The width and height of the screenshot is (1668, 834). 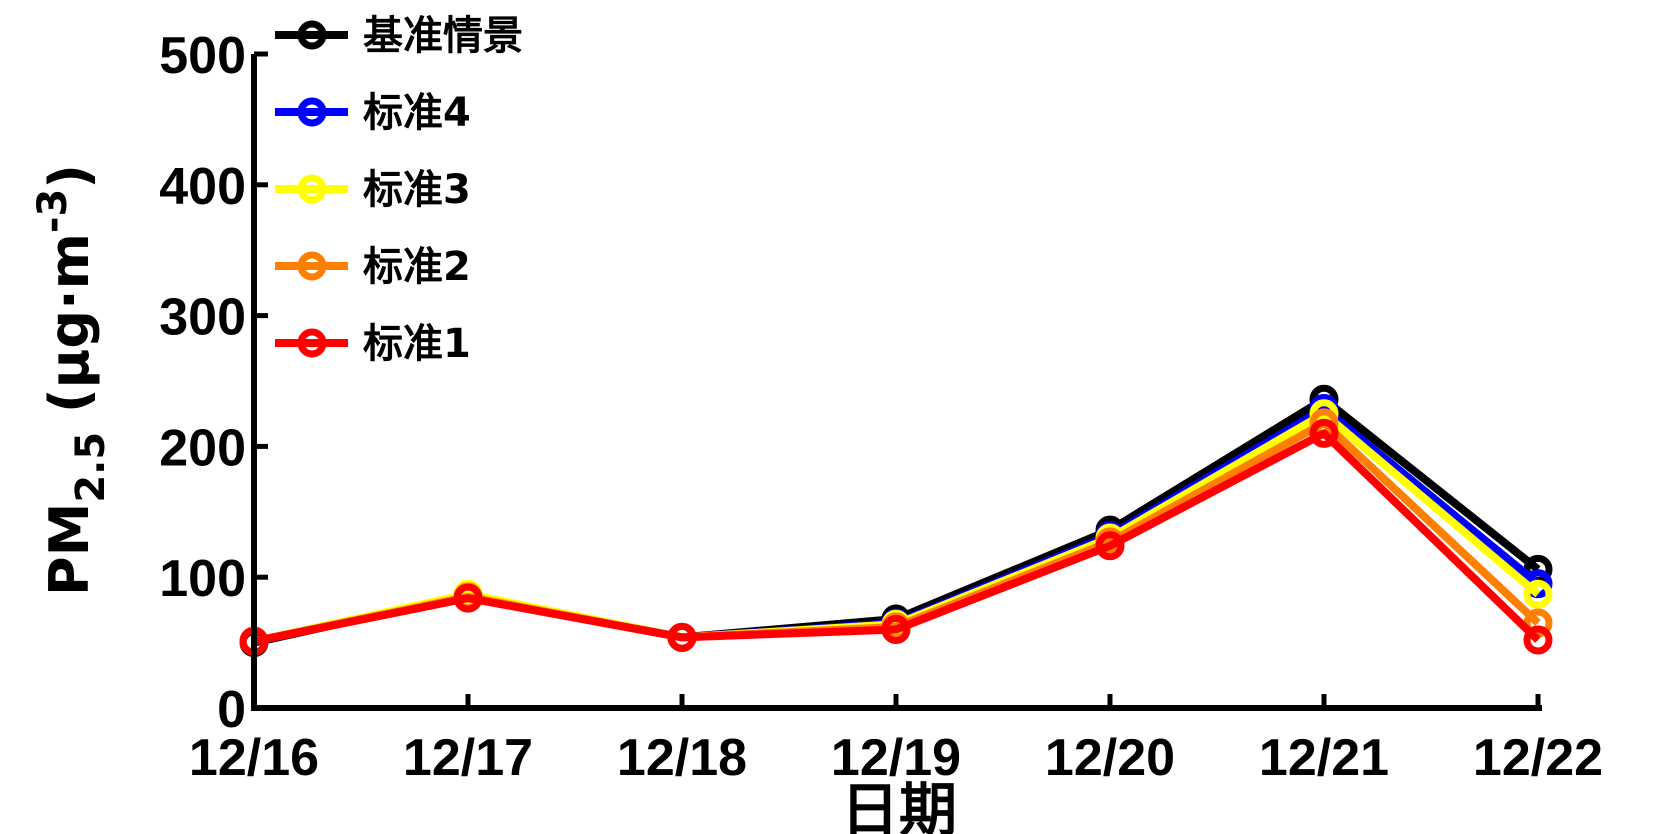 I want to click on legend-item: 标准2, so click(x=373, y=267).